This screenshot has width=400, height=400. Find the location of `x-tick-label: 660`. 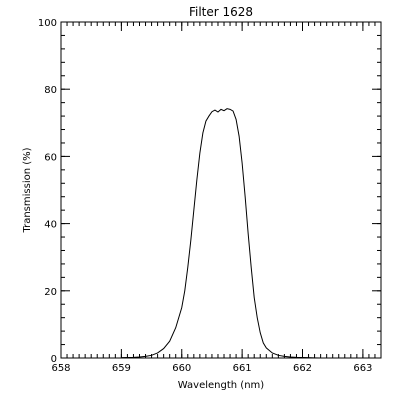

x-tick-label: 660 is located at coordinates (181, 368).